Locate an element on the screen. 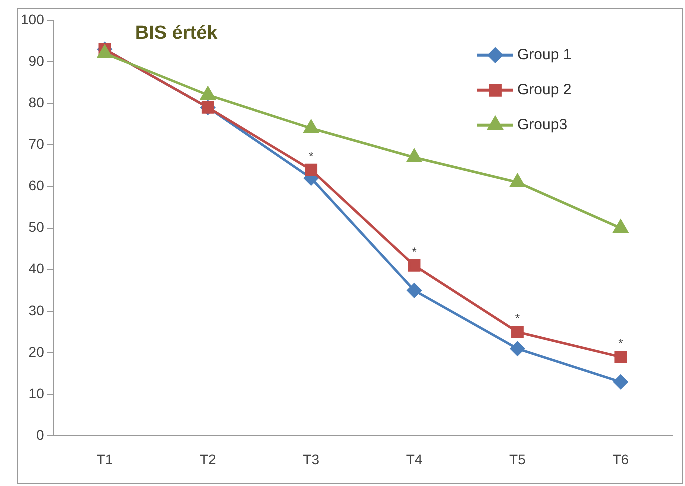  x-tick-label: T1 is located at coordinates (105, 459).